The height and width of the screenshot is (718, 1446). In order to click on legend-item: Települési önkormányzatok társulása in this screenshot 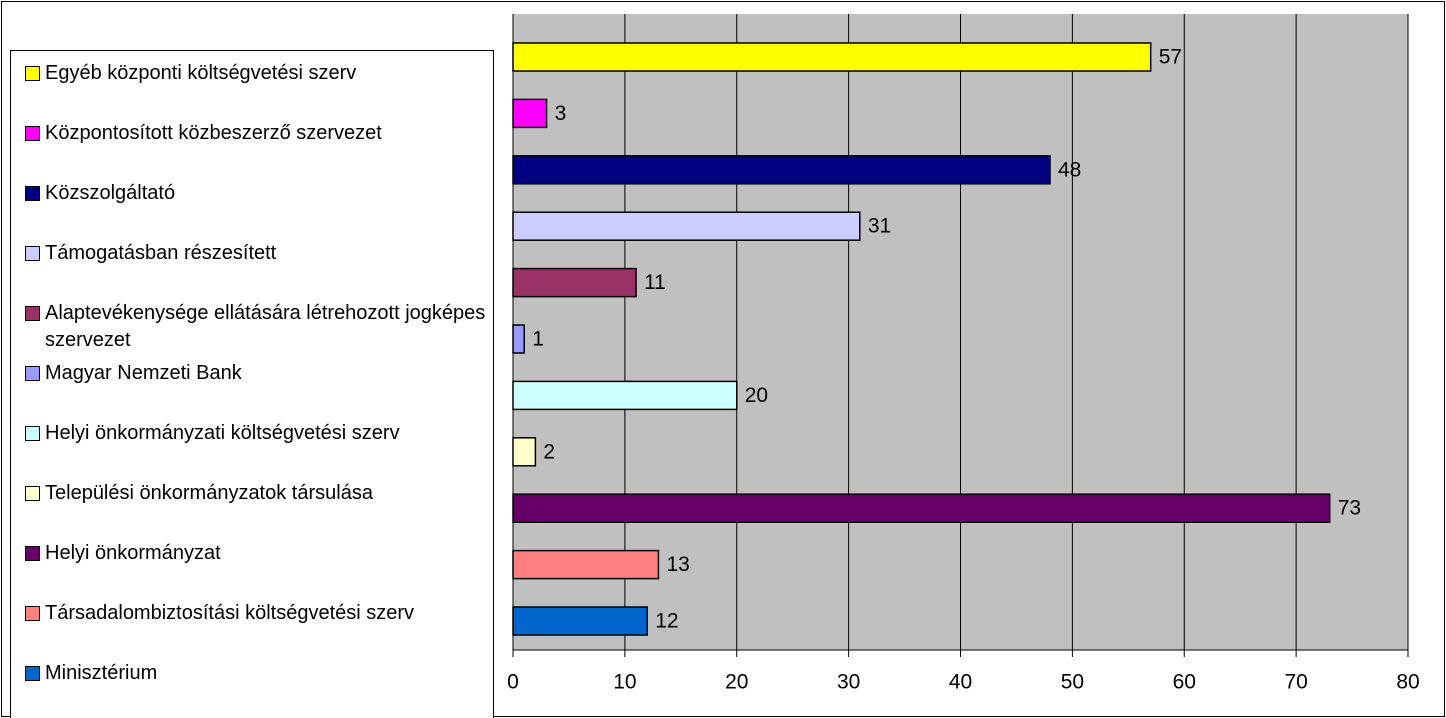, I will do `click(257, 493)`.